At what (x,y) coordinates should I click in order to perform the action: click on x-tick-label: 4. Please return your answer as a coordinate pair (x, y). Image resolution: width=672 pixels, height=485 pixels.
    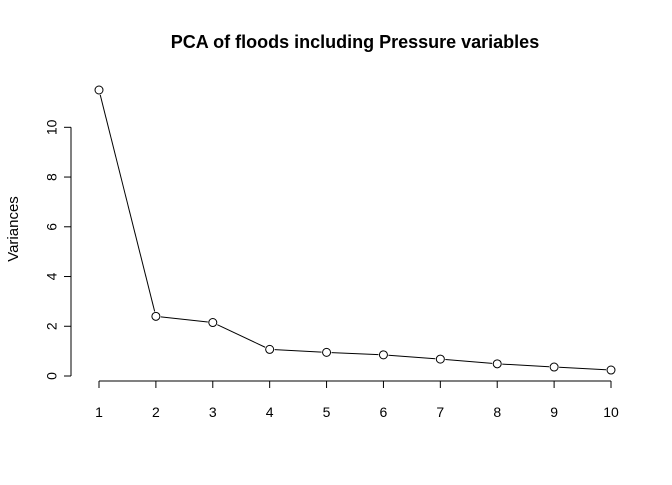
    Looking at the image, I should click on (270, 412).